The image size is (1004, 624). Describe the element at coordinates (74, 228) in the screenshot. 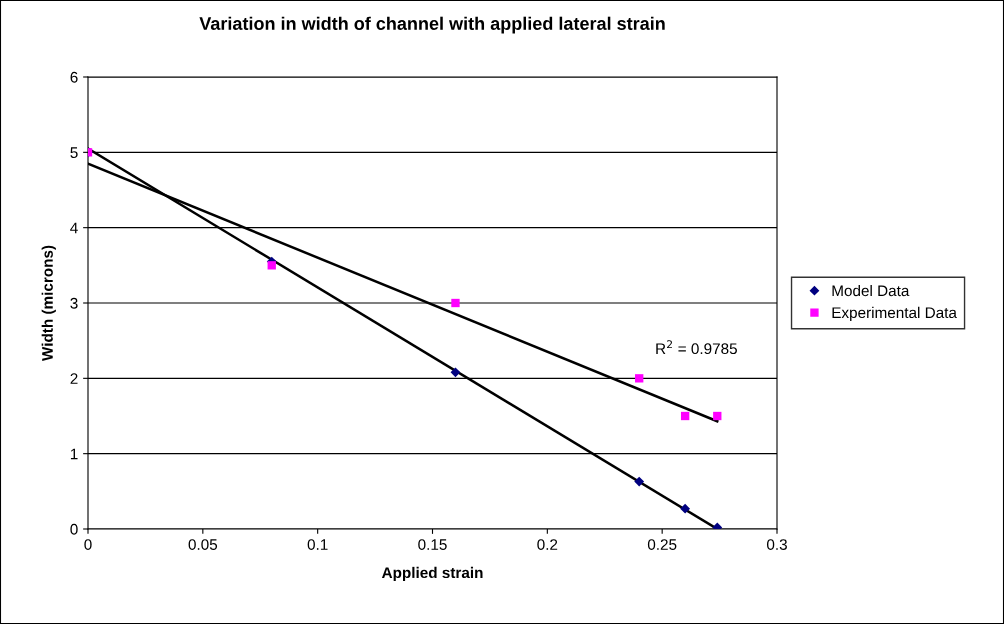

I see `y-tick-label: 4` at that location.